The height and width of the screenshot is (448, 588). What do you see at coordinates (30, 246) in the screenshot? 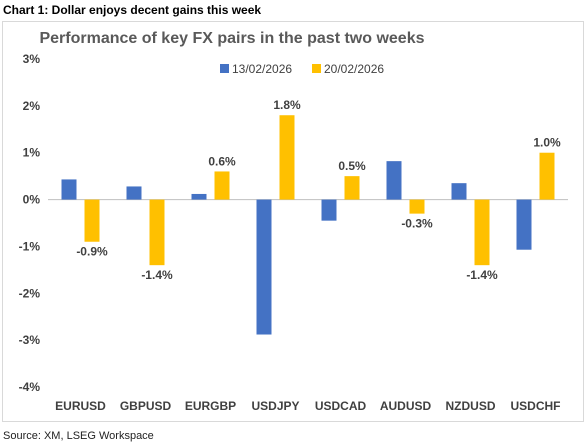
I see `y-tick-label: -1%` at bounding box center [30, 246].